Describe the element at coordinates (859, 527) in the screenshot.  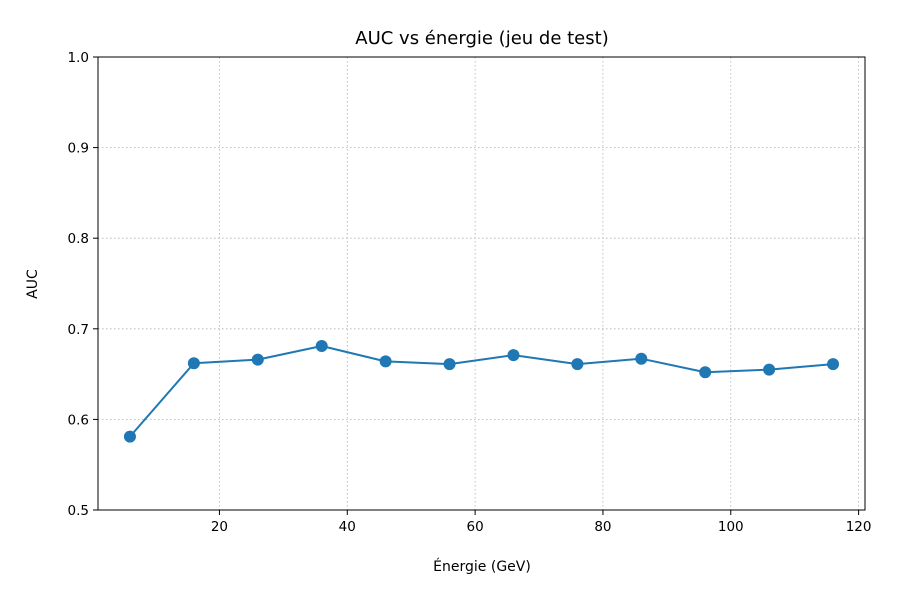
I see `x-tick-label: 120` at that location.